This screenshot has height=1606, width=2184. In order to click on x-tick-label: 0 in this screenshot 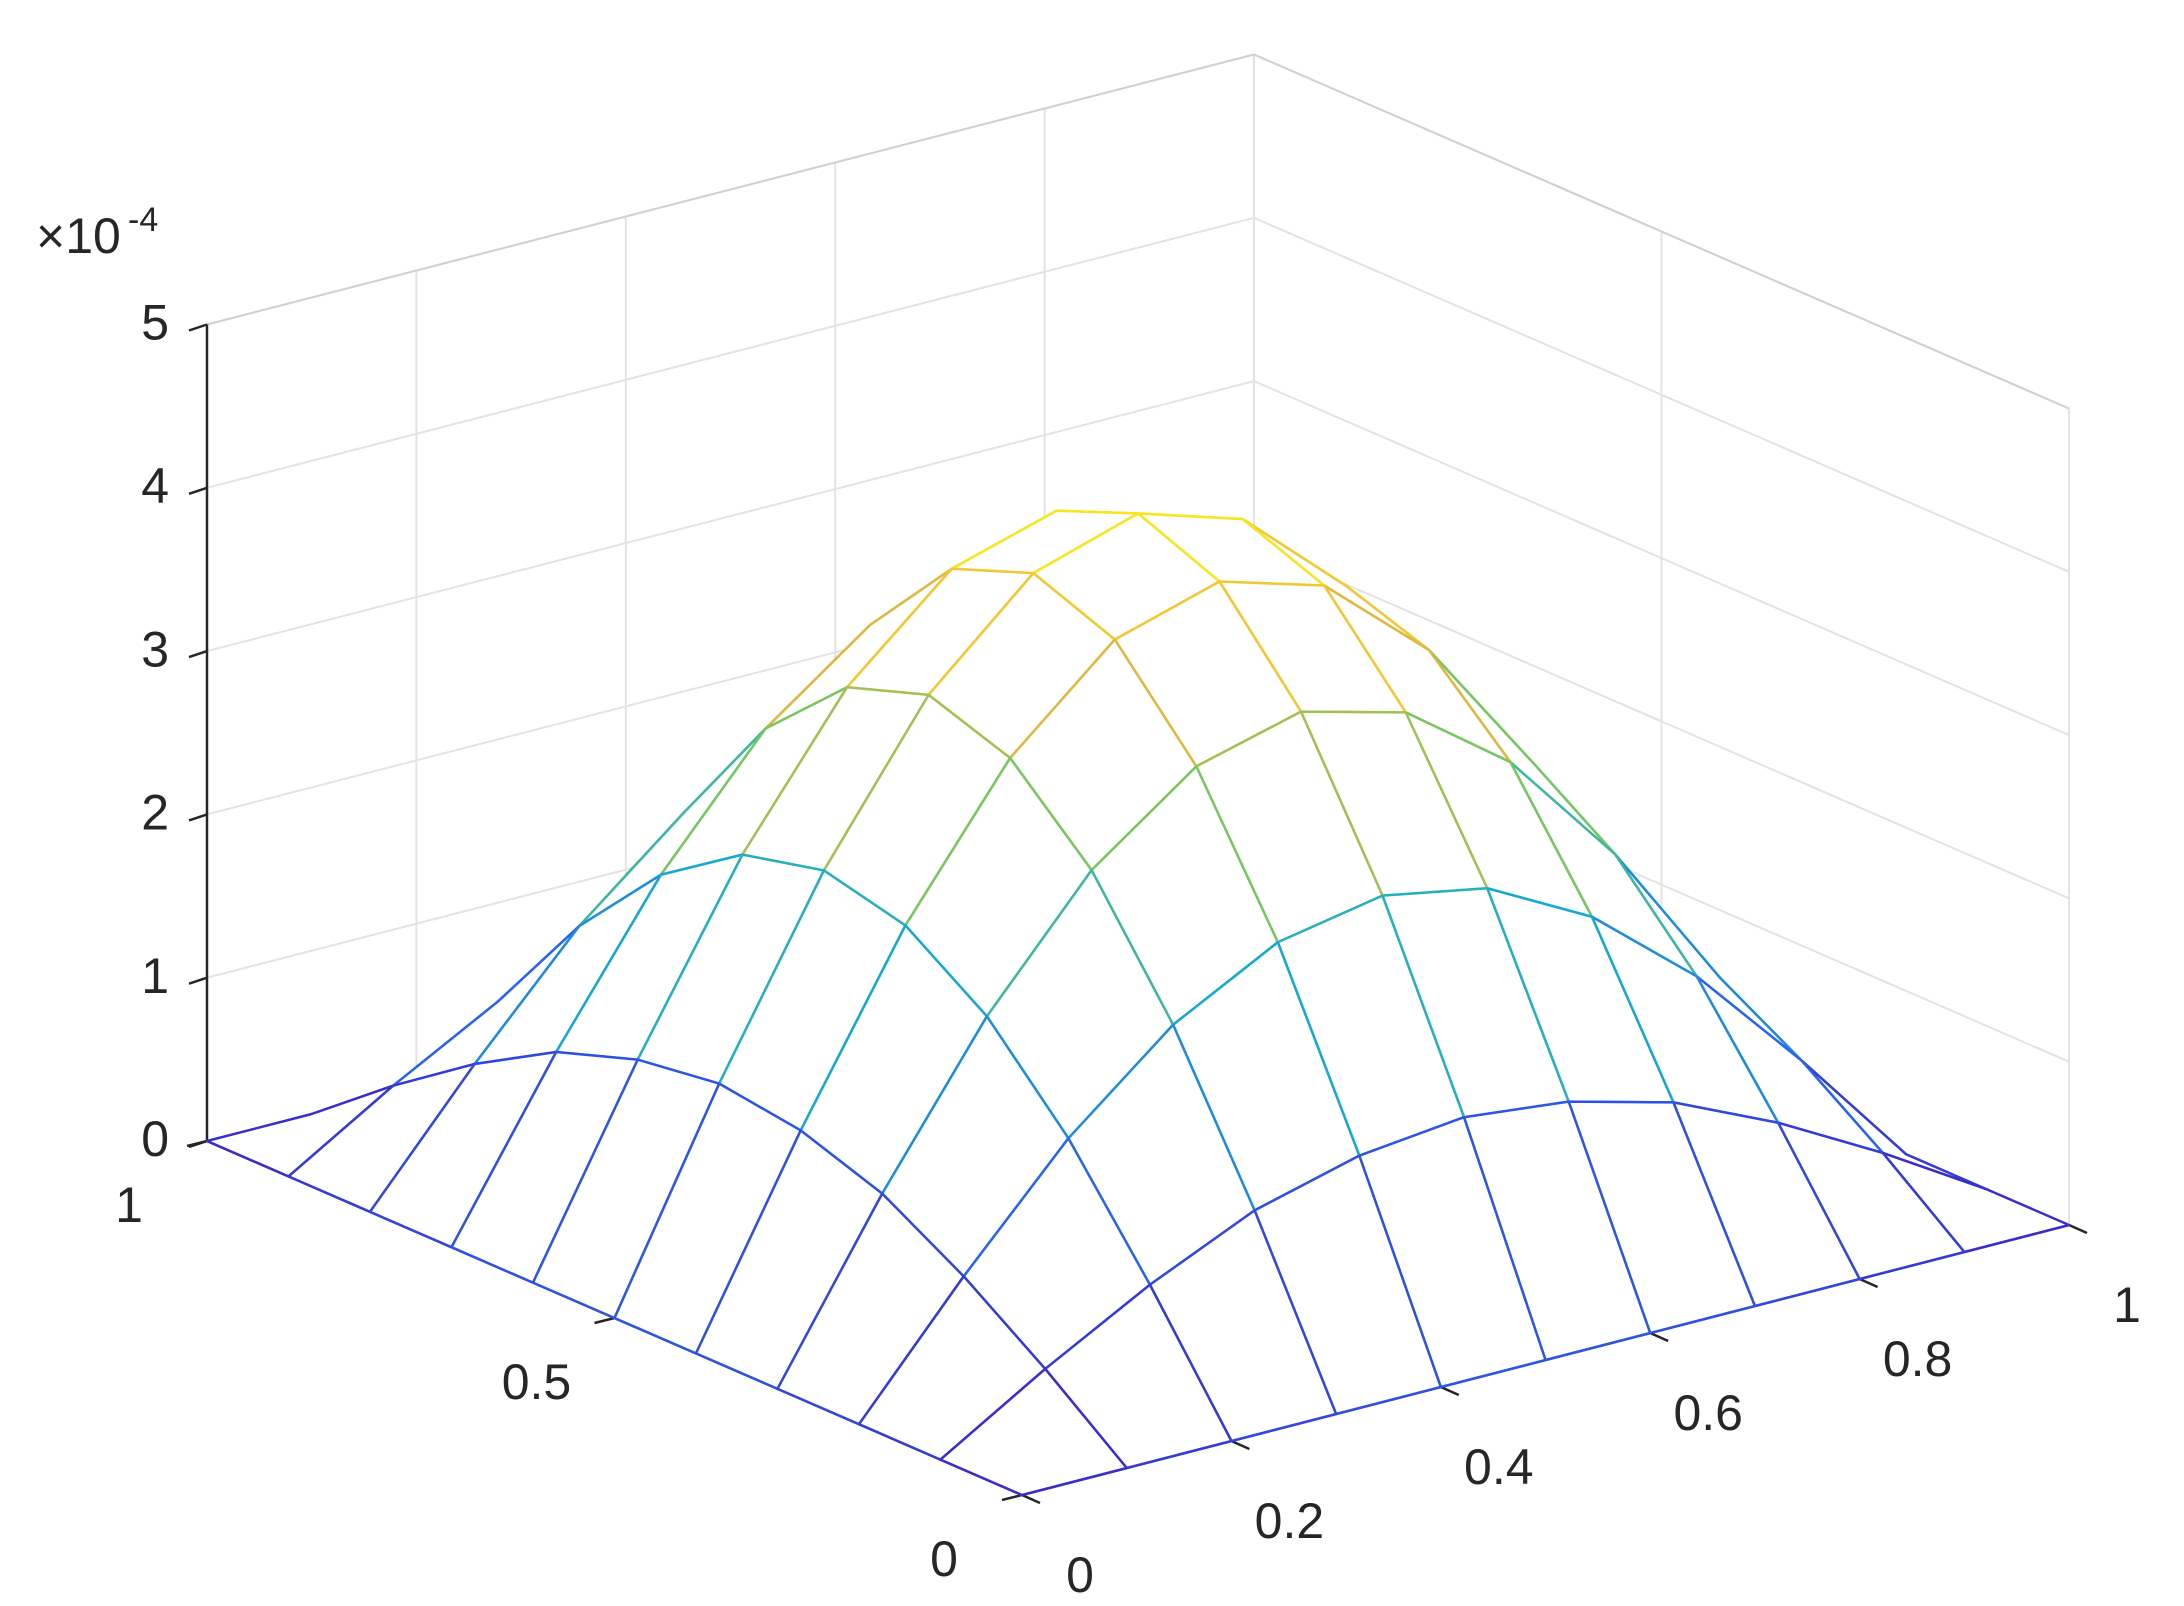, I will do `click(1080, 1575)`.